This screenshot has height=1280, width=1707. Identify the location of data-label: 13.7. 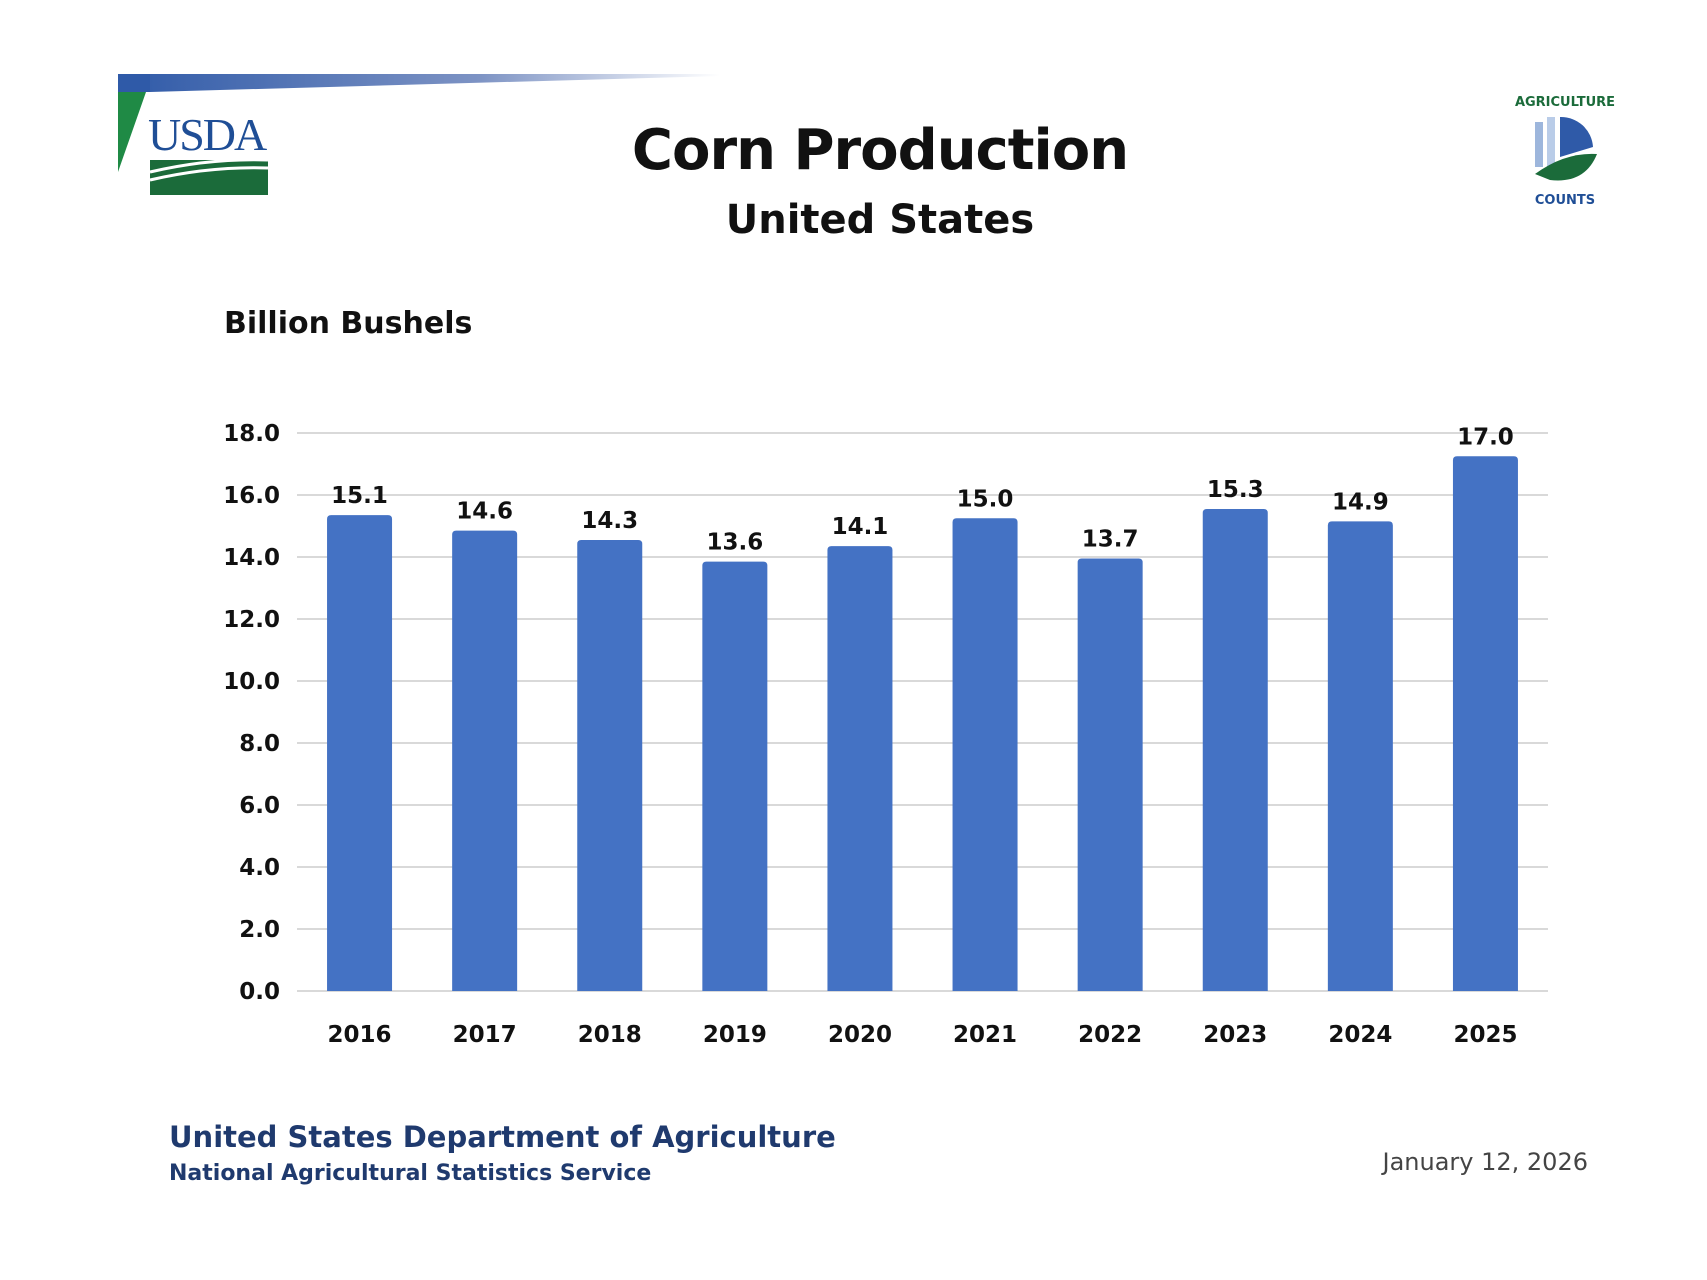
(1110, 540).